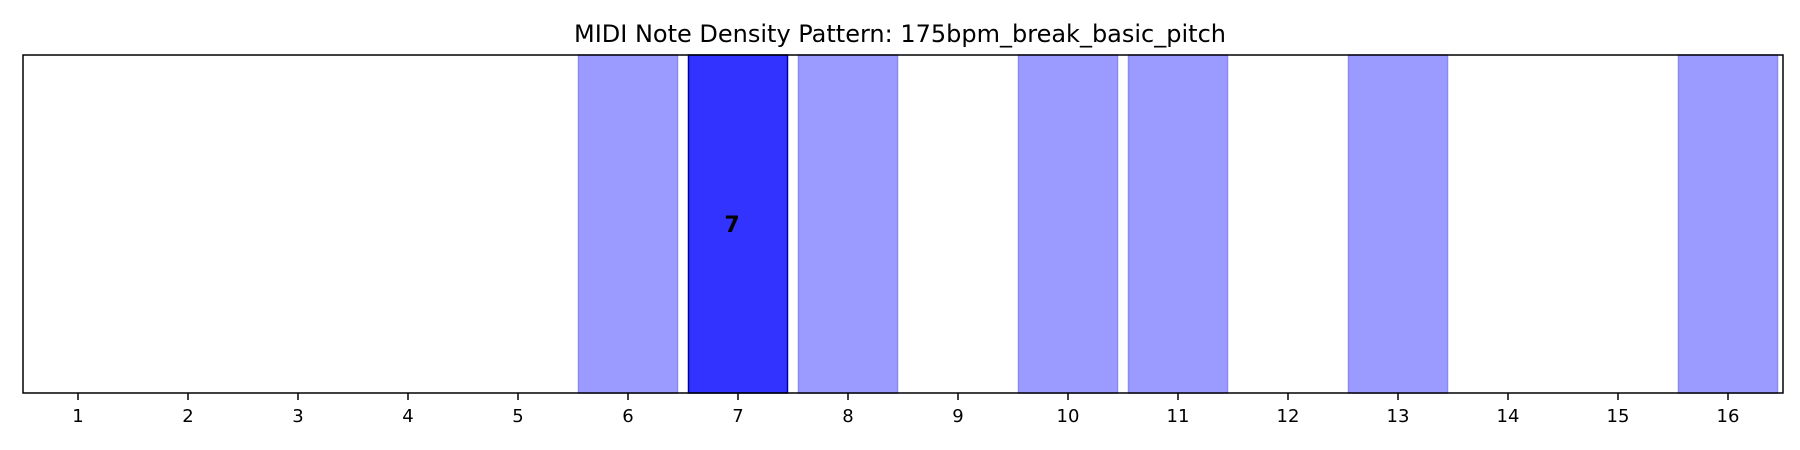  What do you see at coordinates (957, 416) in the screenshot?
I see `x-tick-label: 9` at bounding box center [957, 416].